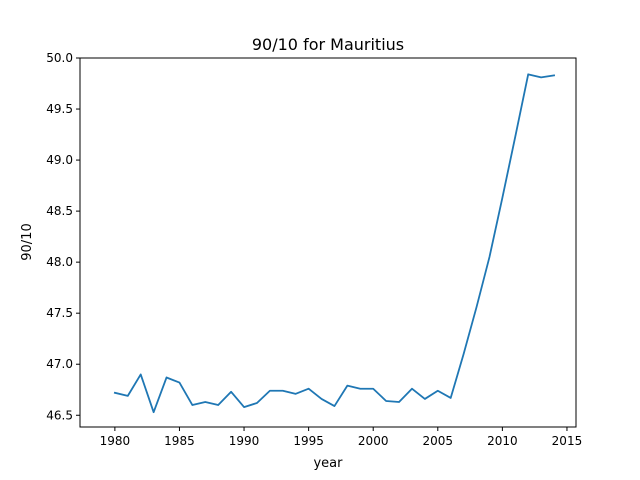 This screenshot has width=640, height=480. I want to click on y-tick-label: 47.5, so click(59, 313).